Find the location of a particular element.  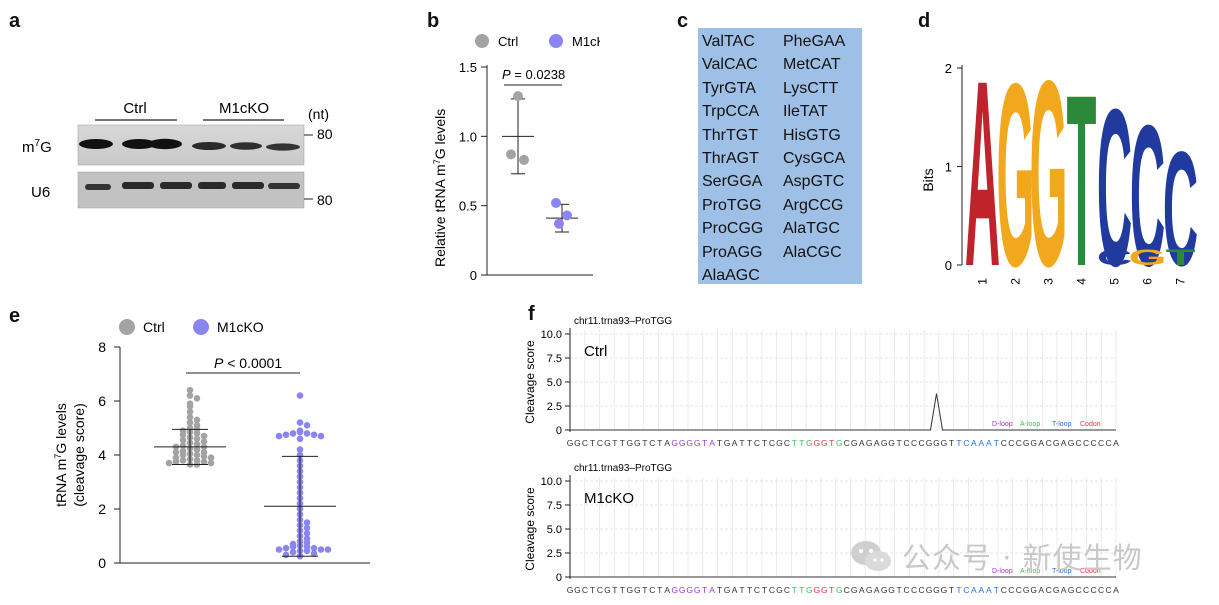

e-legend-ctrl-marker is located at coordinates (127, 327).